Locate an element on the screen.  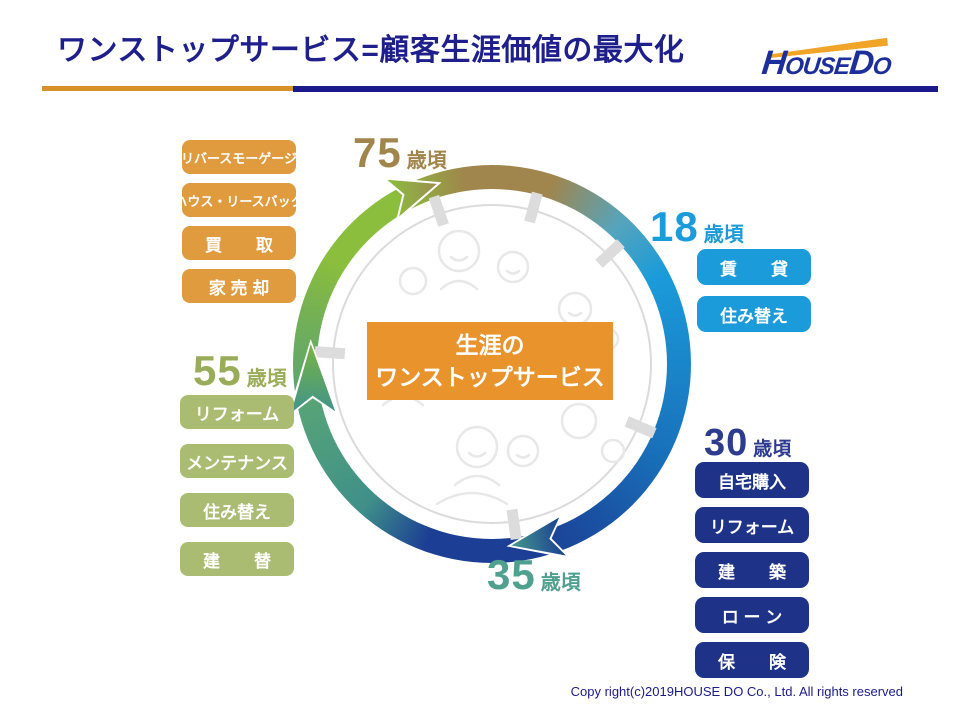
age-18-suffix: 歳頃 is located at coordinates (723, 235).